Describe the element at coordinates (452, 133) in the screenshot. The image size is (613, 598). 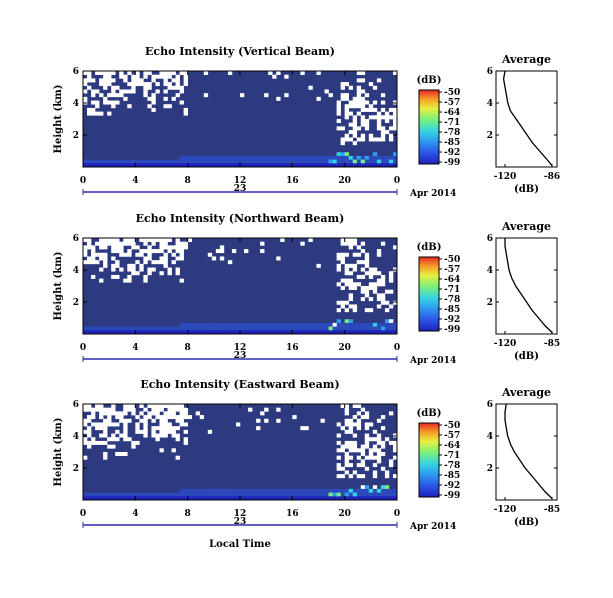
I see `colorbar-tick-label: -78` at that location.